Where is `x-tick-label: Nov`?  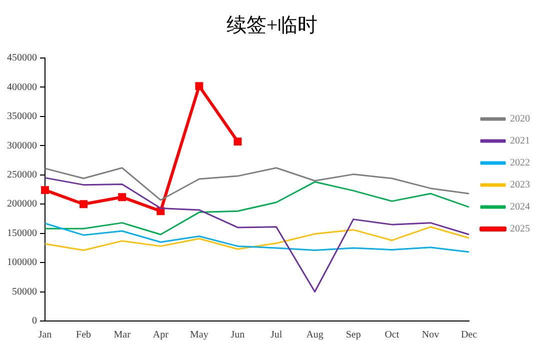
x-tick-label: Nov is located at coordinates (431, 335).